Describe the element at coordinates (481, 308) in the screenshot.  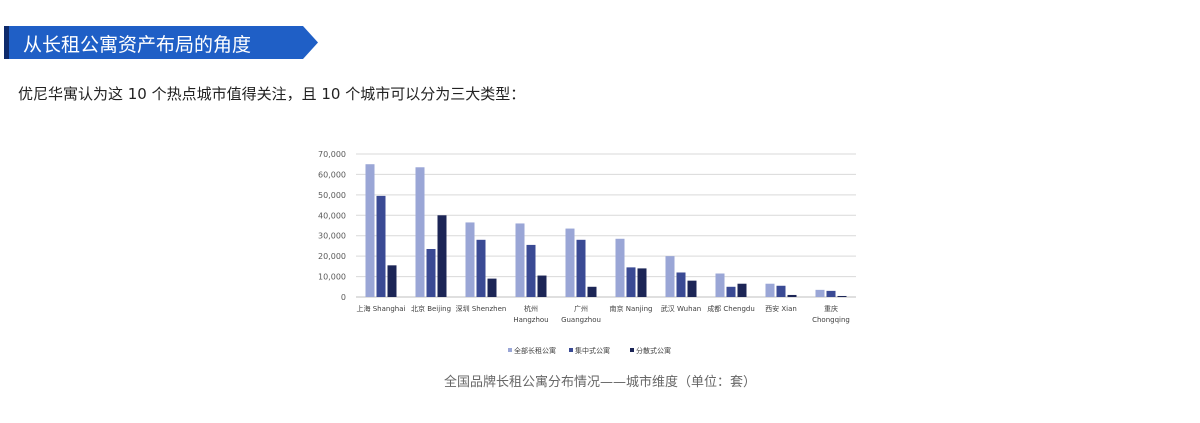
I see `x-tick-label: 深圳 Shenzhen` at that location.